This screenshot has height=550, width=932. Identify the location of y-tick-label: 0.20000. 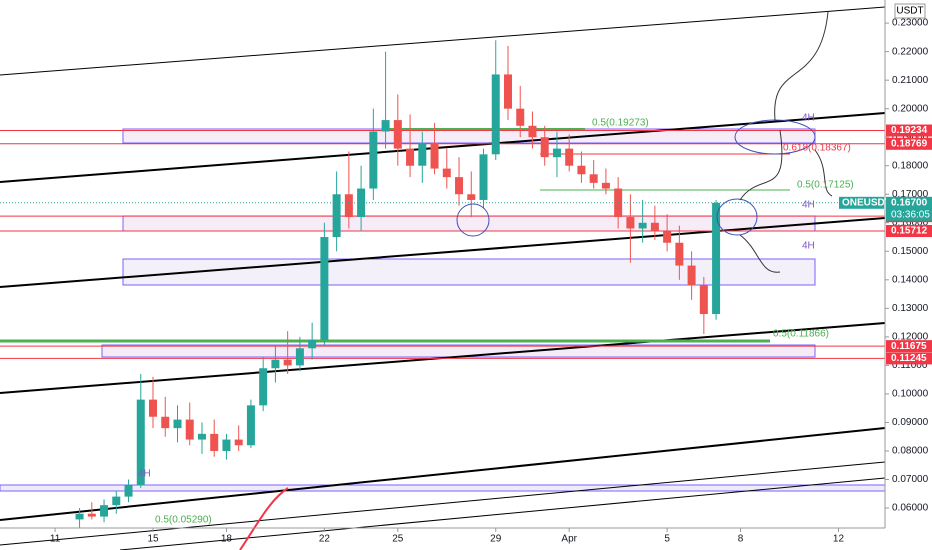
(910, 108).